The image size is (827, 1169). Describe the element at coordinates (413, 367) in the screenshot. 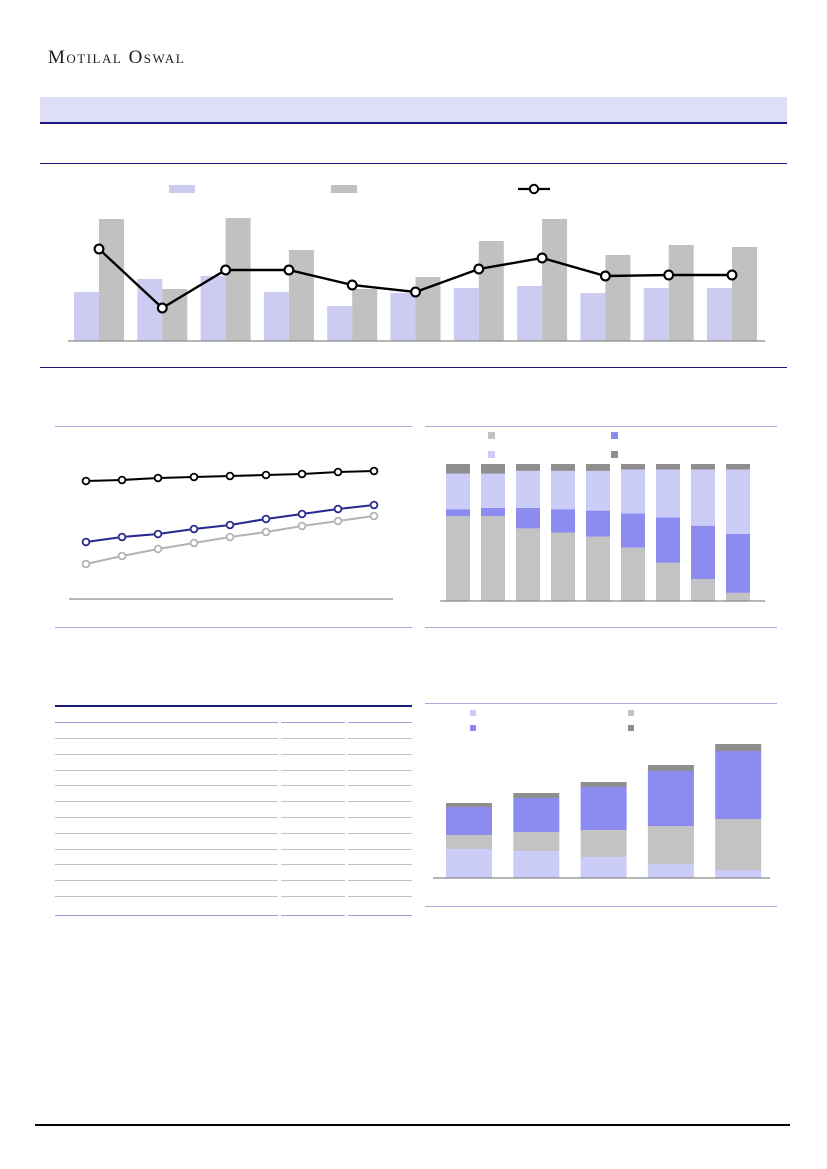

I see `mid-divider-line` at that location.